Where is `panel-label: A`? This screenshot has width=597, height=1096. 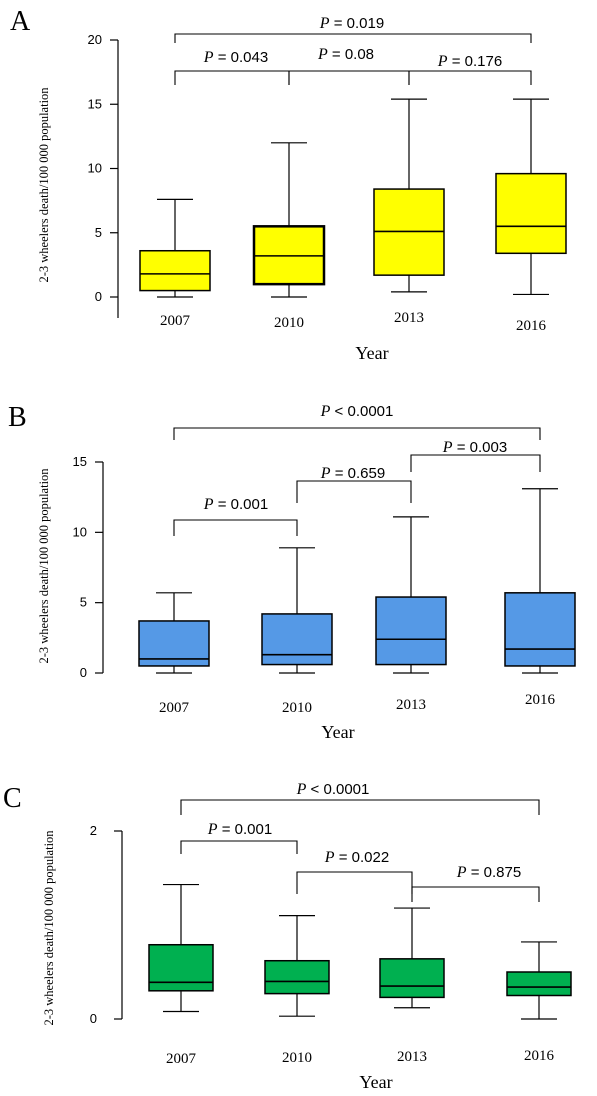 panel-label: A is located at coordinates (20, 21).